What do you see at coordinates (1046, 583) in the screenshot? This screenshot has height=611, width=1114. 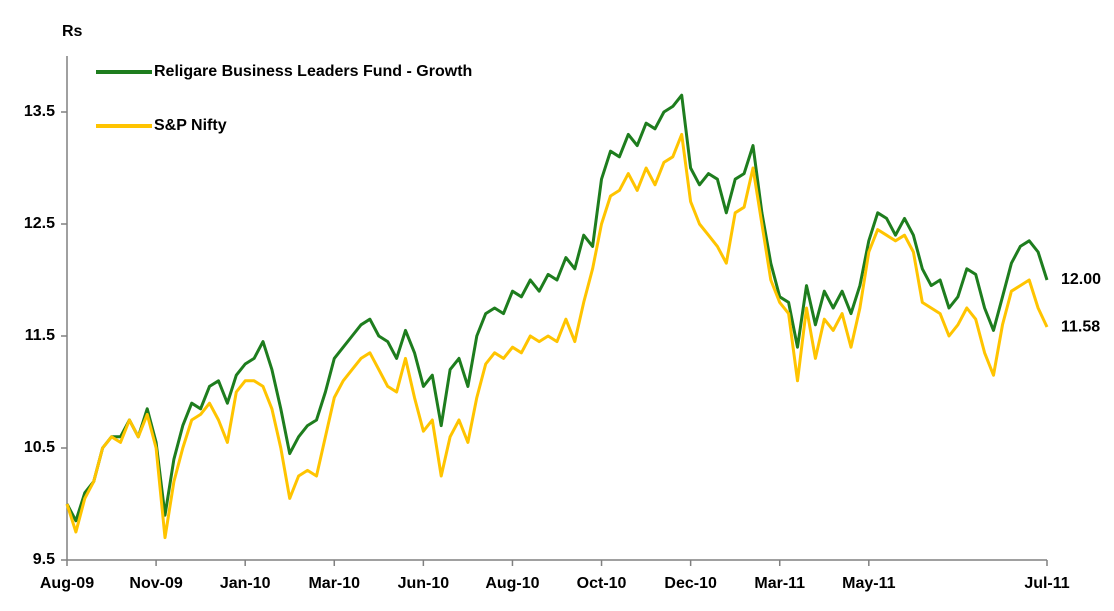 I see `x-tick-label: Jul-11` at bounding box center [1046, 583].